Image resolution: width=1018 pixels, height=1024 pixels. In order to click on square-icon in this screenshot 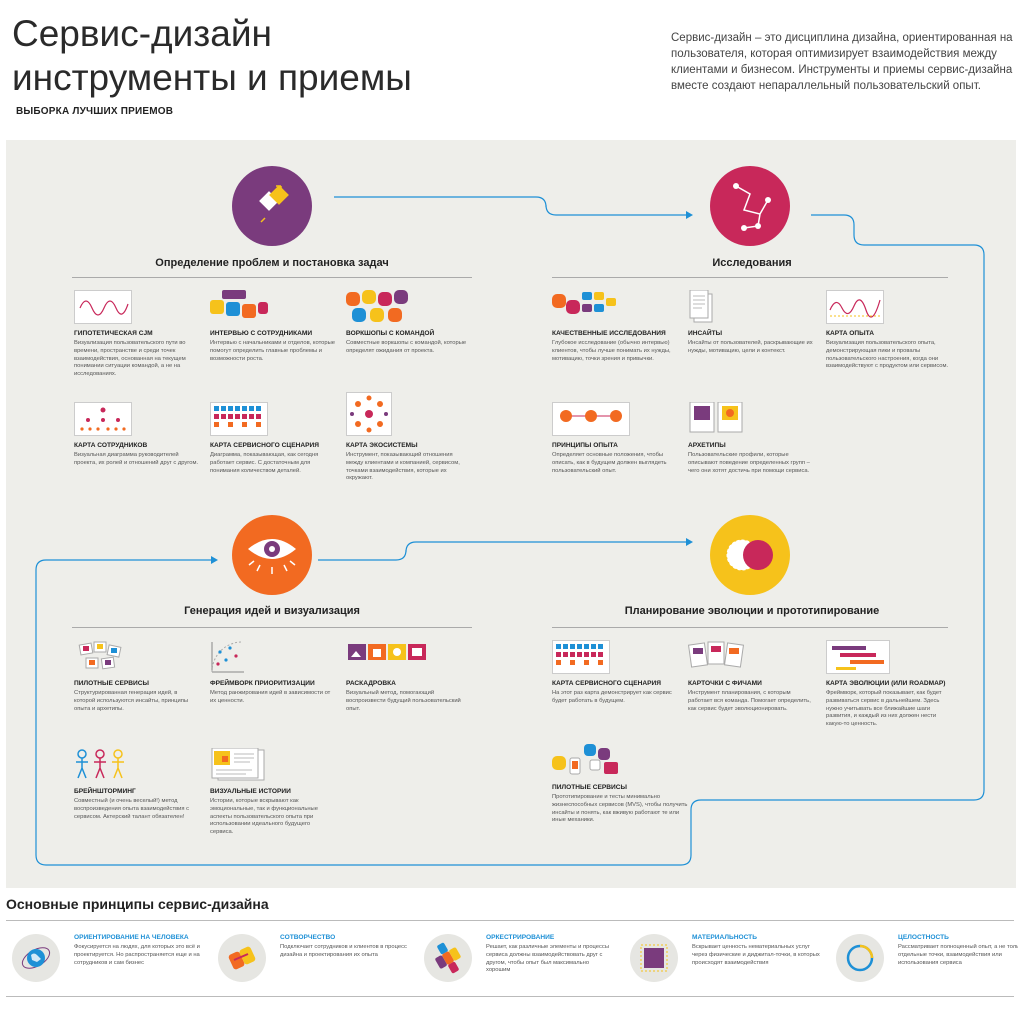, I will do `click(654, 958)`.